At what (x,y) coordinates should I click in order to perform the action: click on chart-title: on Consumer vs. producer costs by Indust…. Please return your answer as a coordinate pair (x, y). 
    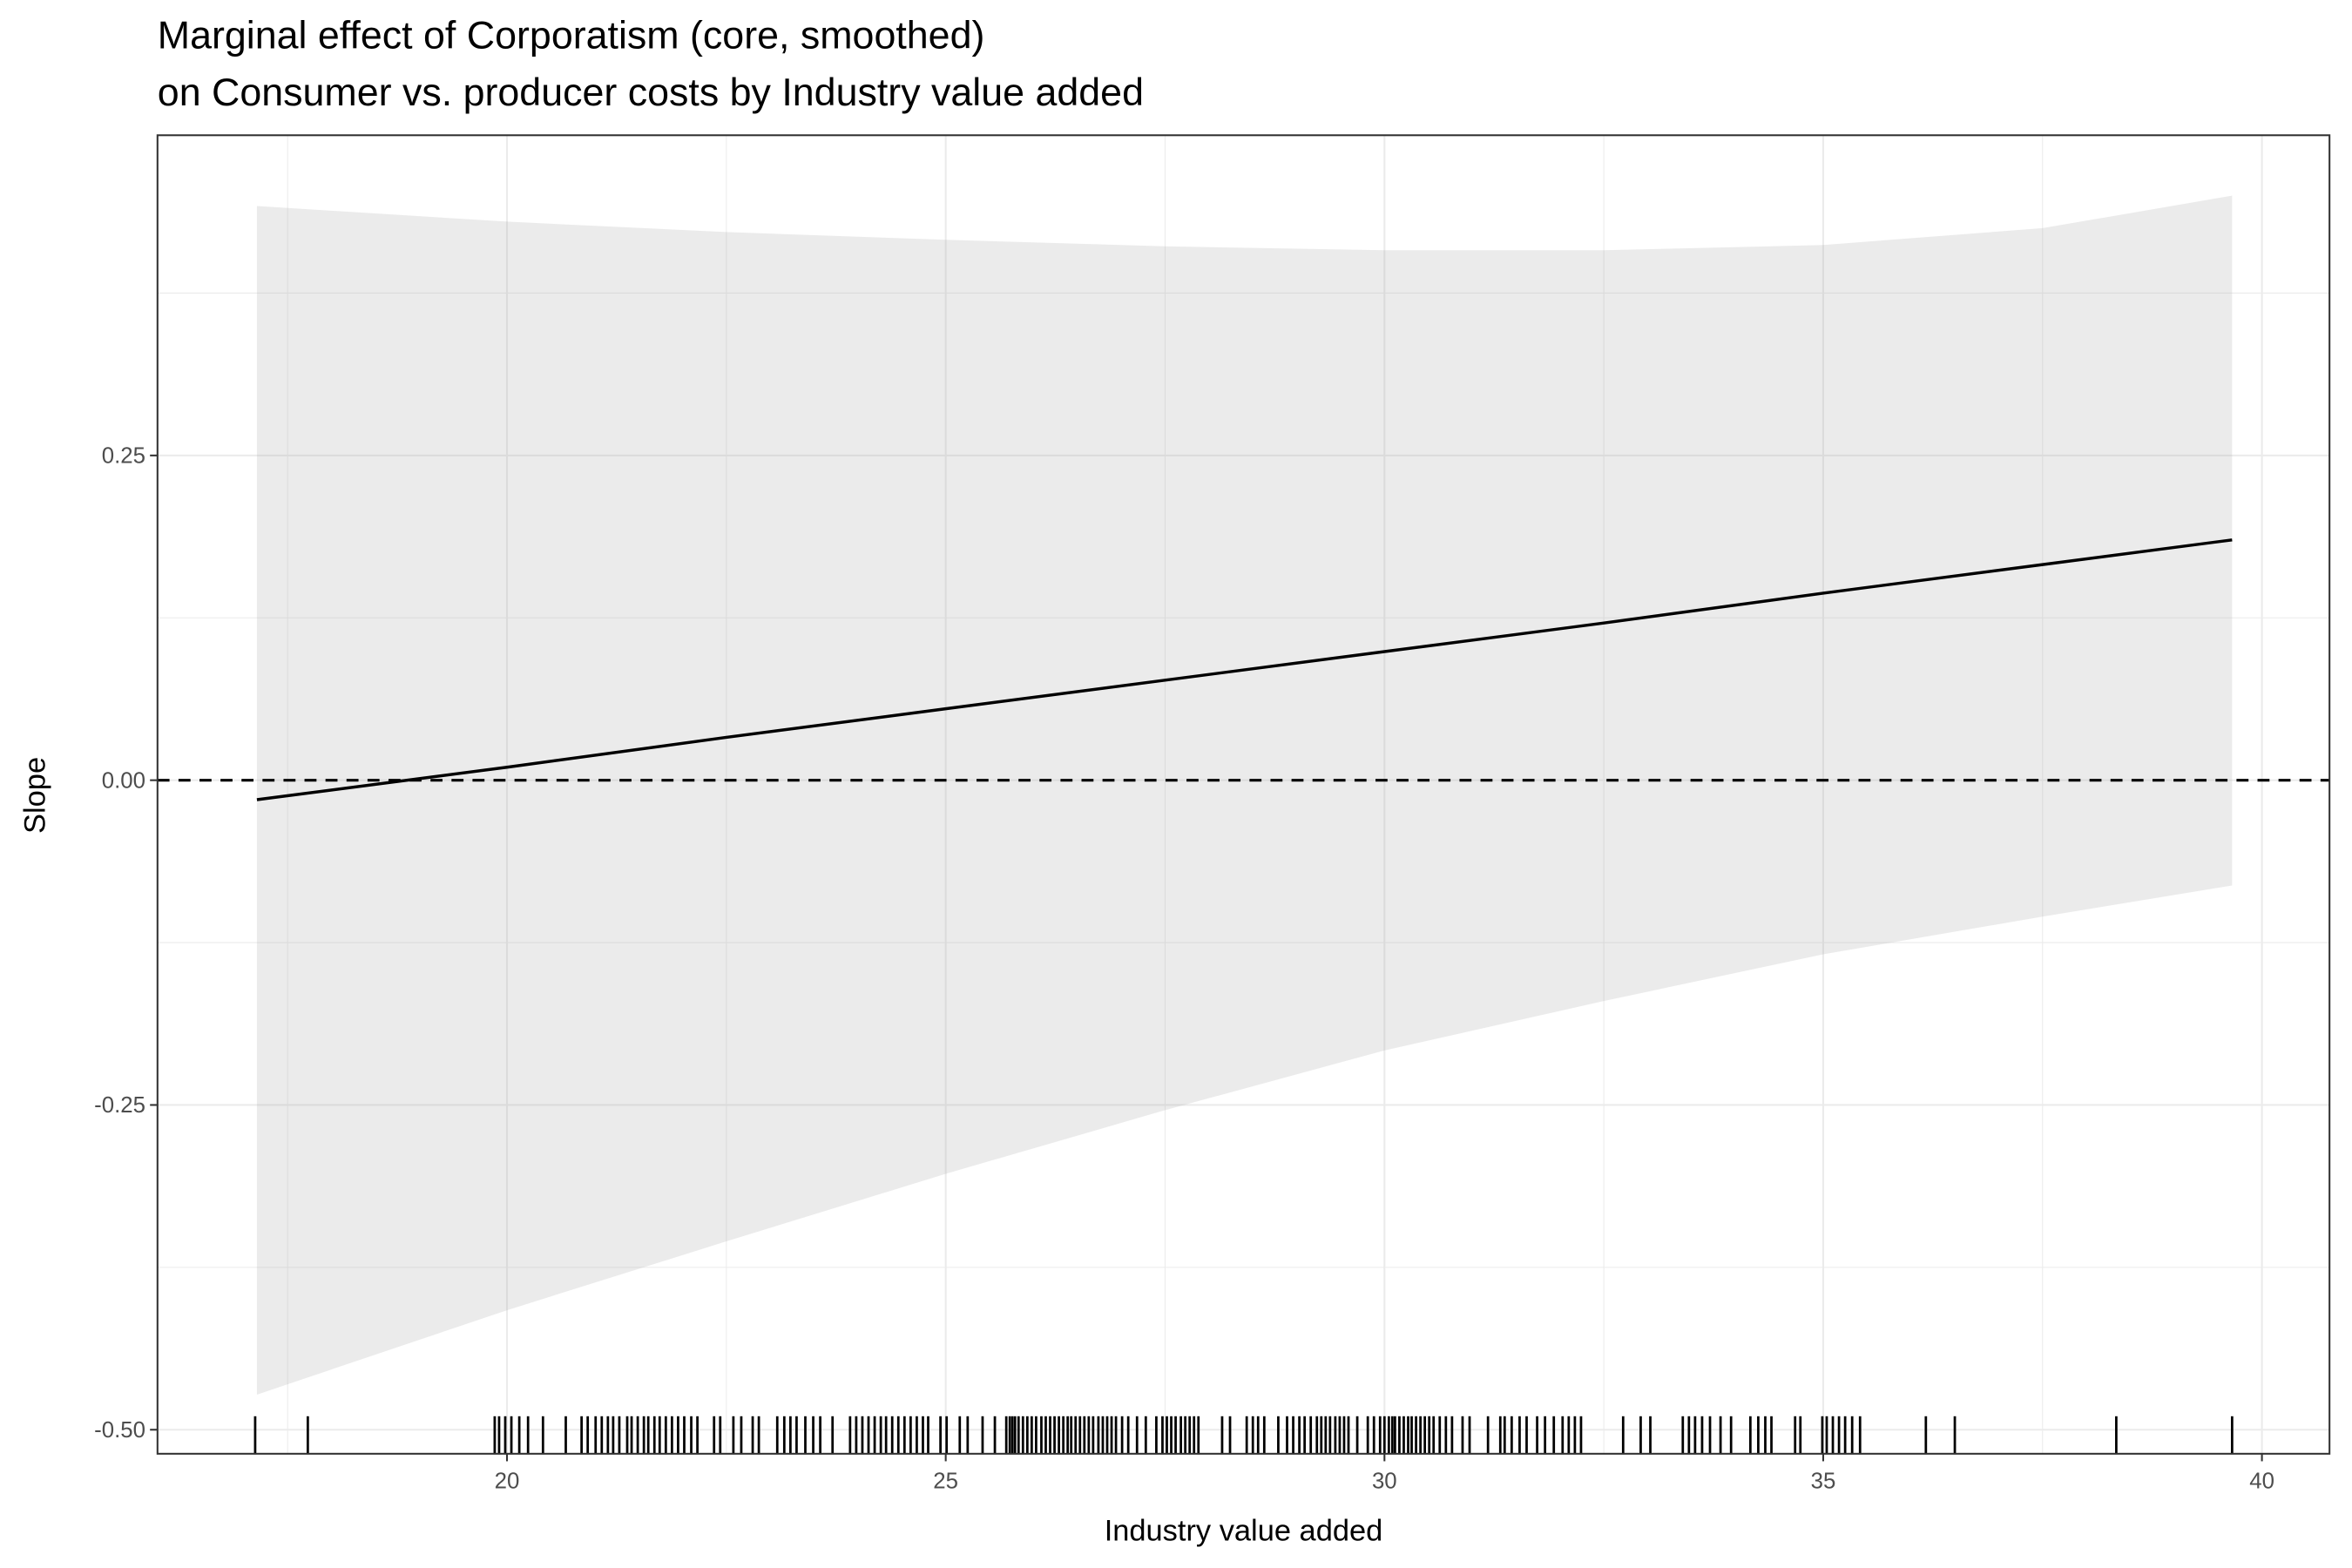
    Looking at the image, I should click on (651, 92).